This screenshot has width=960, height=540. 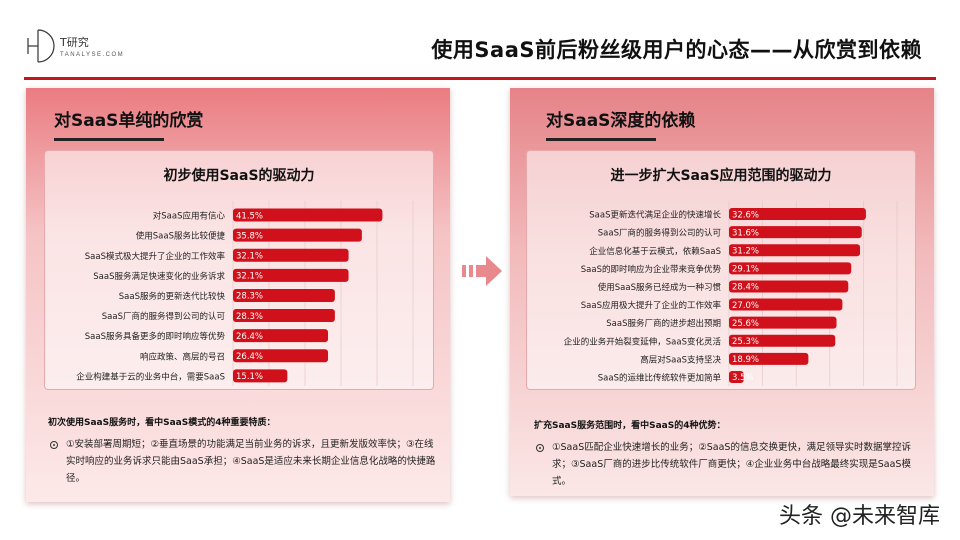 I want to click on logo-mark-icon, so click(x=41, y=46).